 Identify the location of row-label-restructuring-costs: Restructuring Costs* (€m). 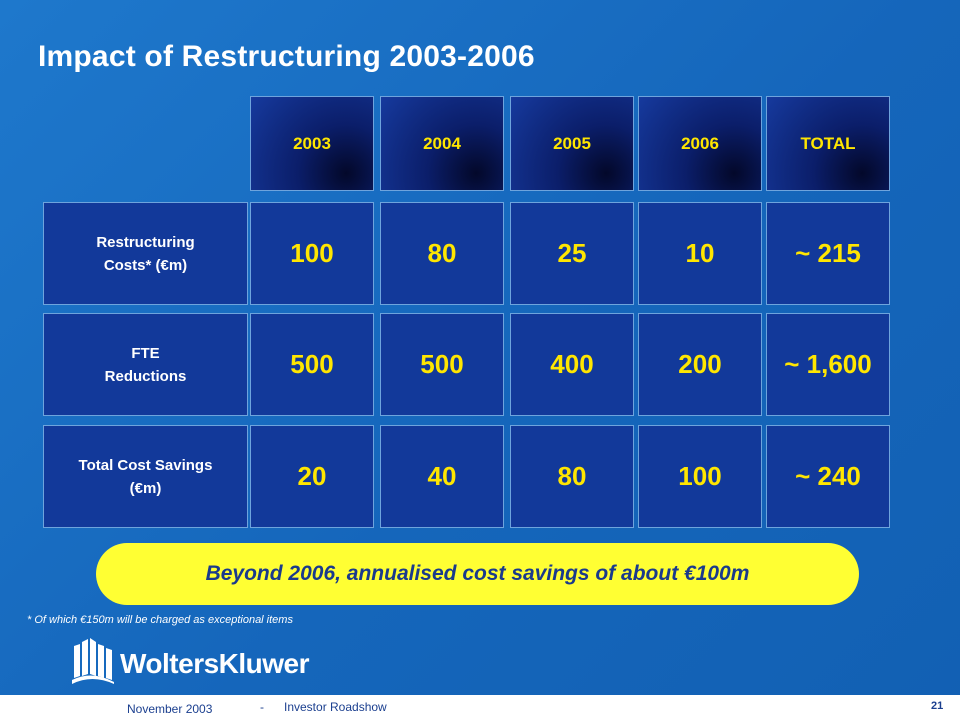
(145, 253).